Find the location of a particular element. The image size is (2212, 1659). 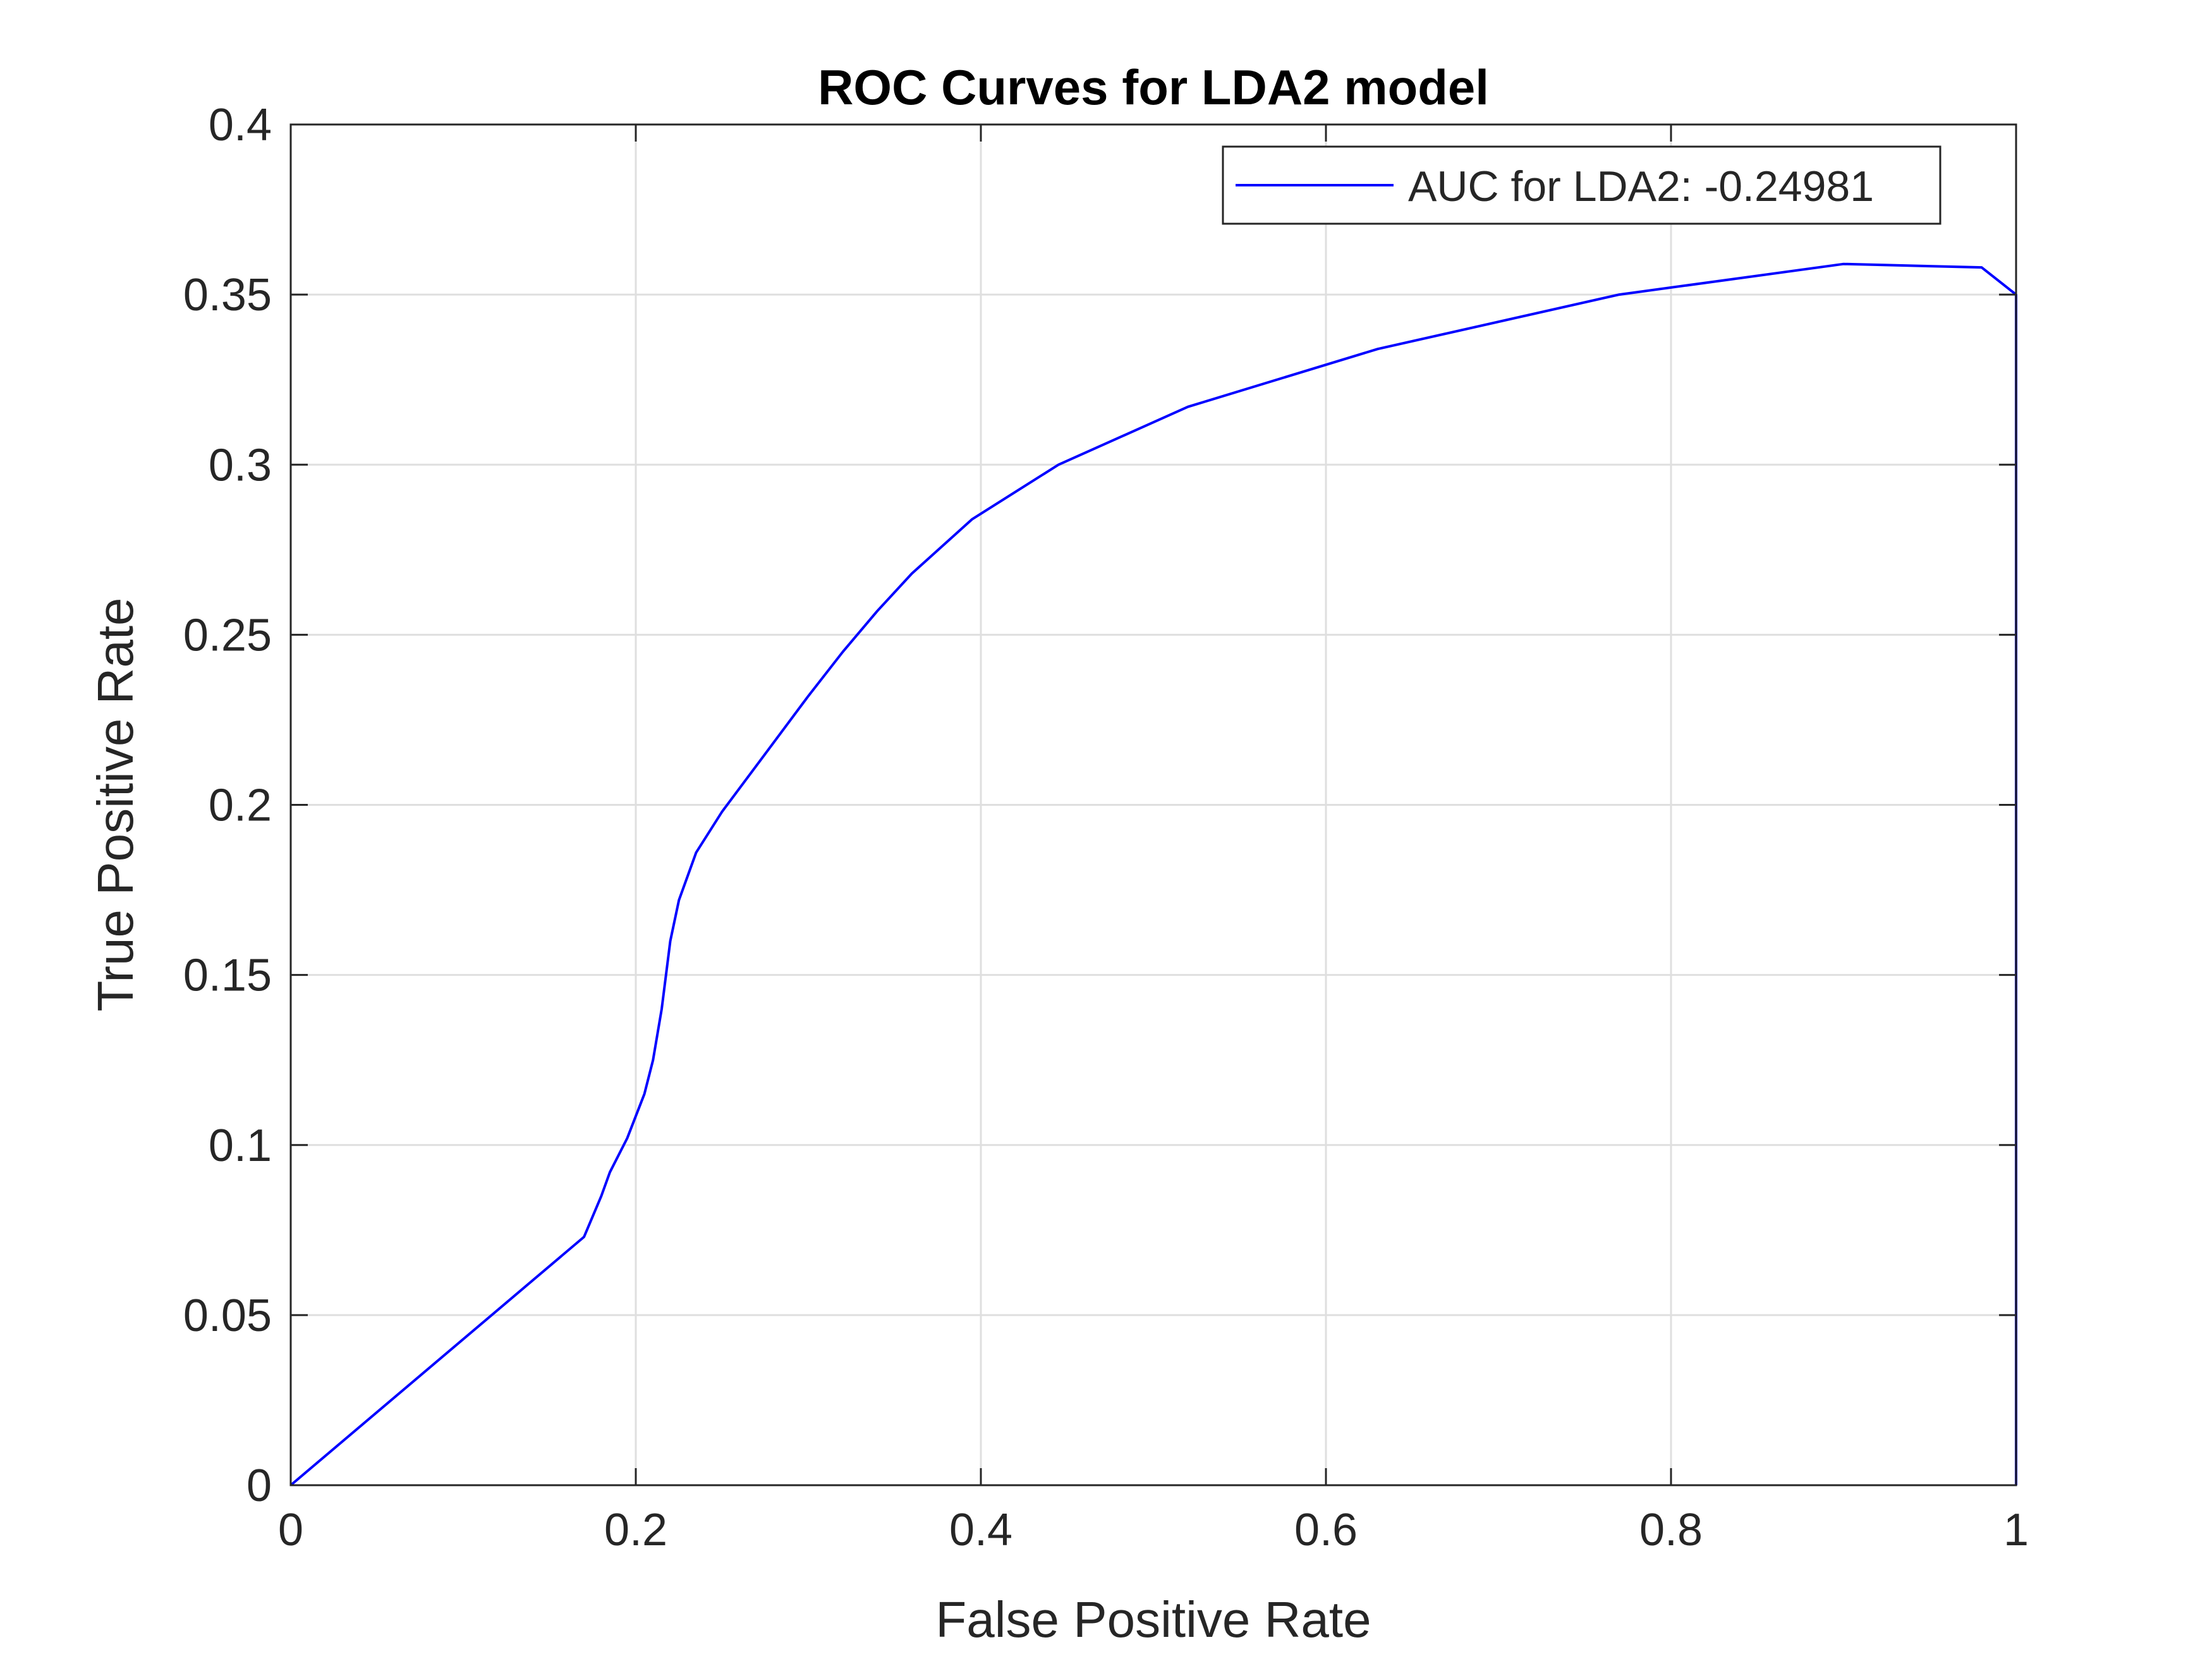

y-tick-label: 0.1 is located at coordinates (240, 1146).